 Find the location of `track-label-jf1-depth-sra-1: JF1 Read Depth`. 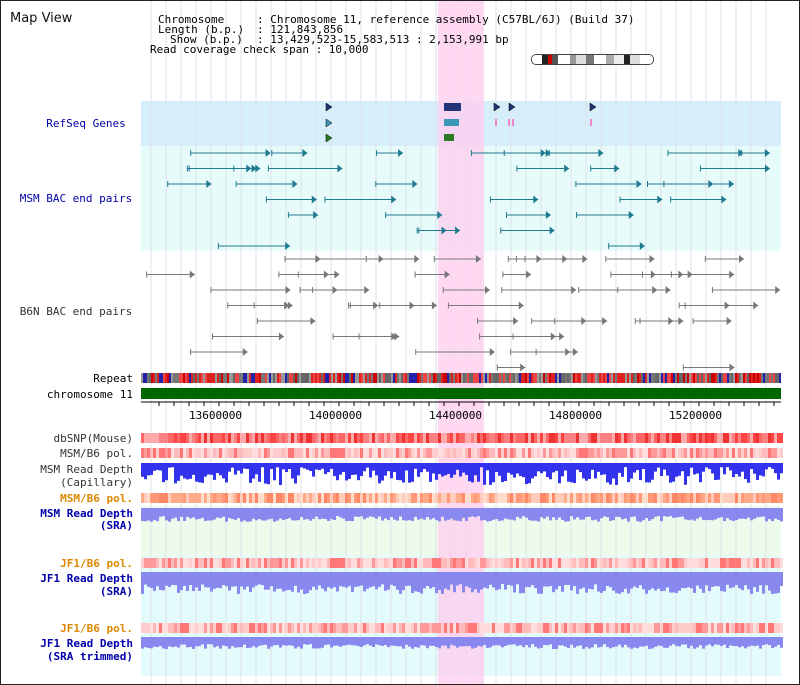

track-label-jf1-depth-sra-1: JF1 Read Depth is located at coordinates (86, 578).